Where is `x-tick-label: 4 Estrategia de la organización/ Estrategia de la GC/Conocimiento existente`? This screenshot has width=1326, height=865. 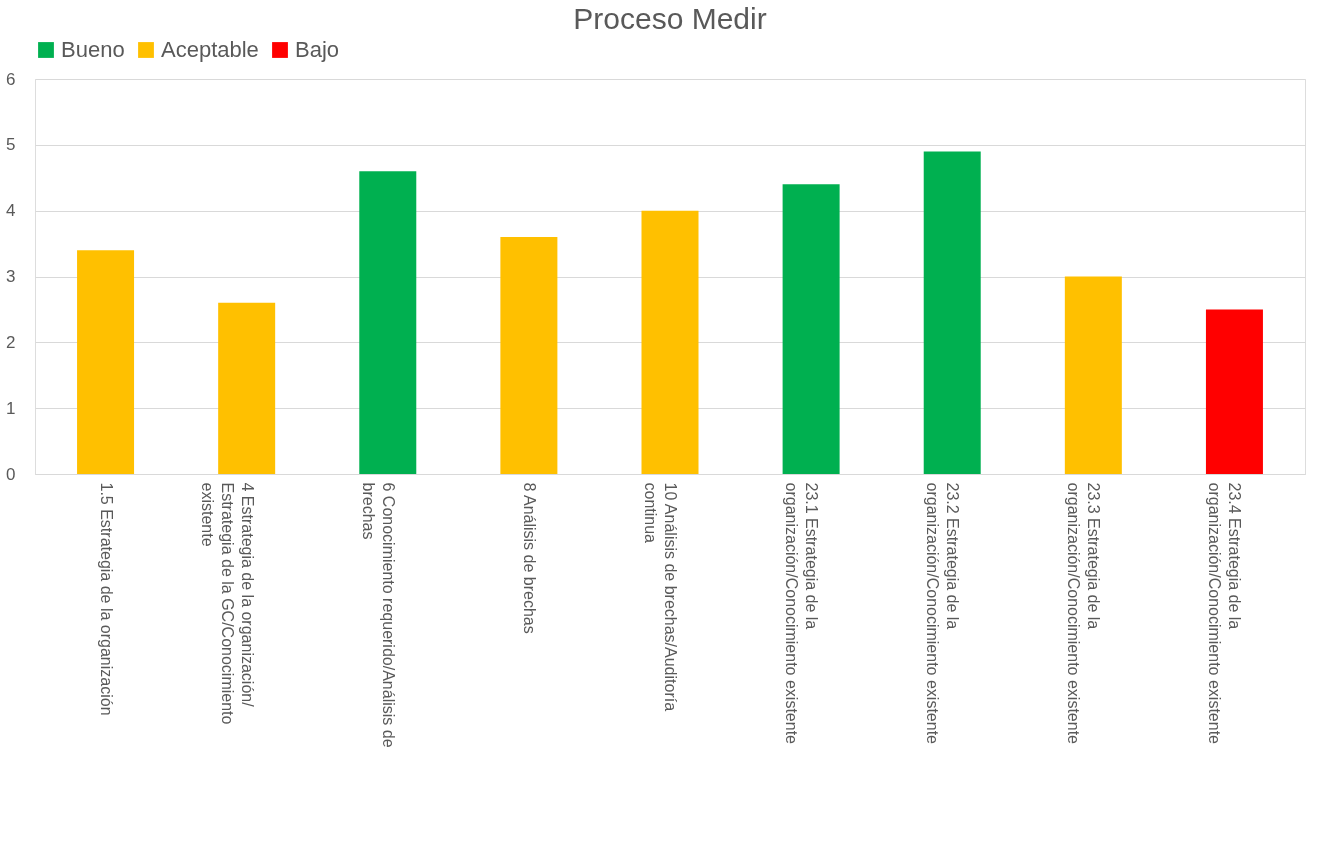 x-tick-label: 4 Estrategia de la organización/ Estrategia de la GC/Conocimiento existente is located at coordinates (227, 603).